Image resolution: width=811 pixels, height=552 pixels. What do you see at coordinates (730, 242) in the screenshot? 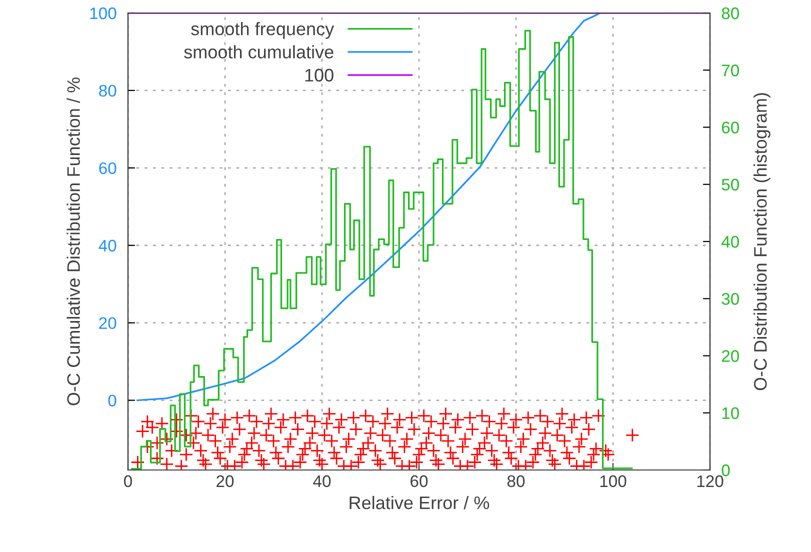
I see `y2-tick-label: 40` at bounding box center [730, 242].